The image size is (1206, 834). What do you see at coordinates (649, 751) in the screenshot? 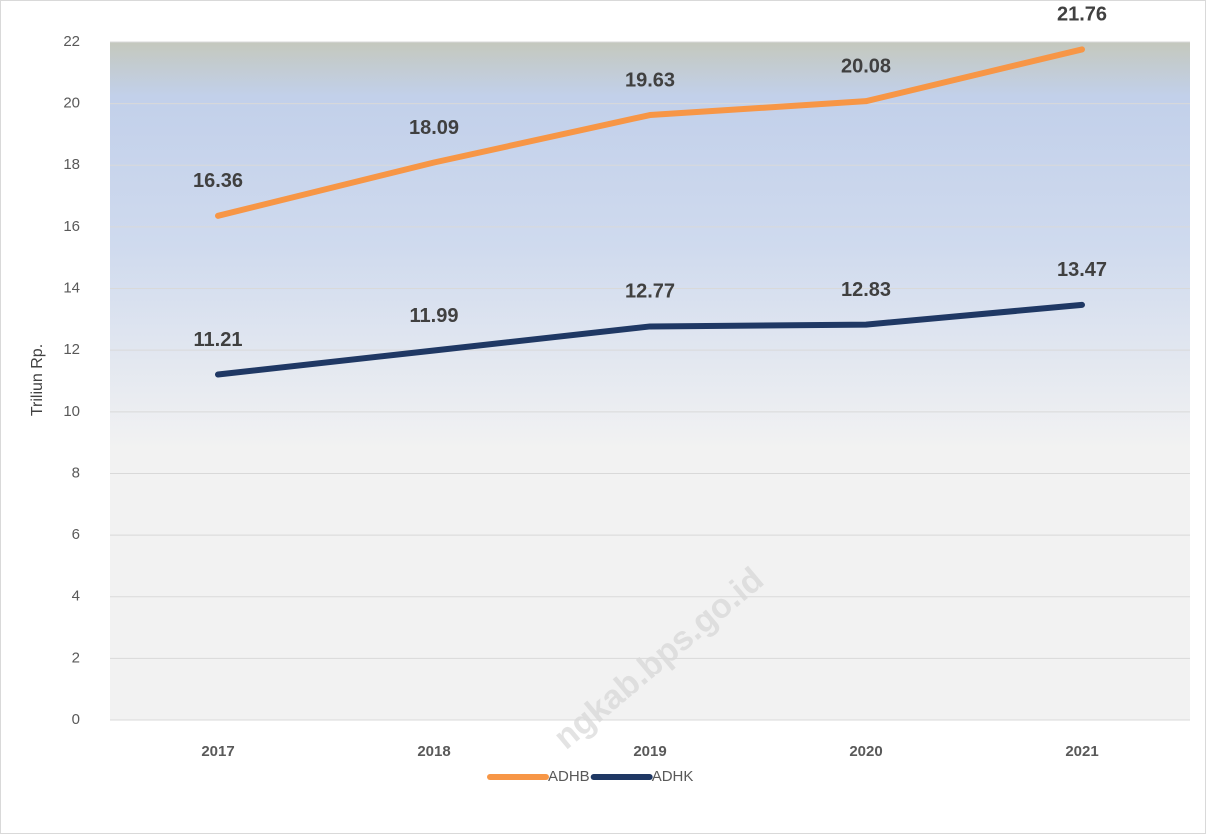
I see `x-tick-label: 2019` at bounding box center [649, 751].